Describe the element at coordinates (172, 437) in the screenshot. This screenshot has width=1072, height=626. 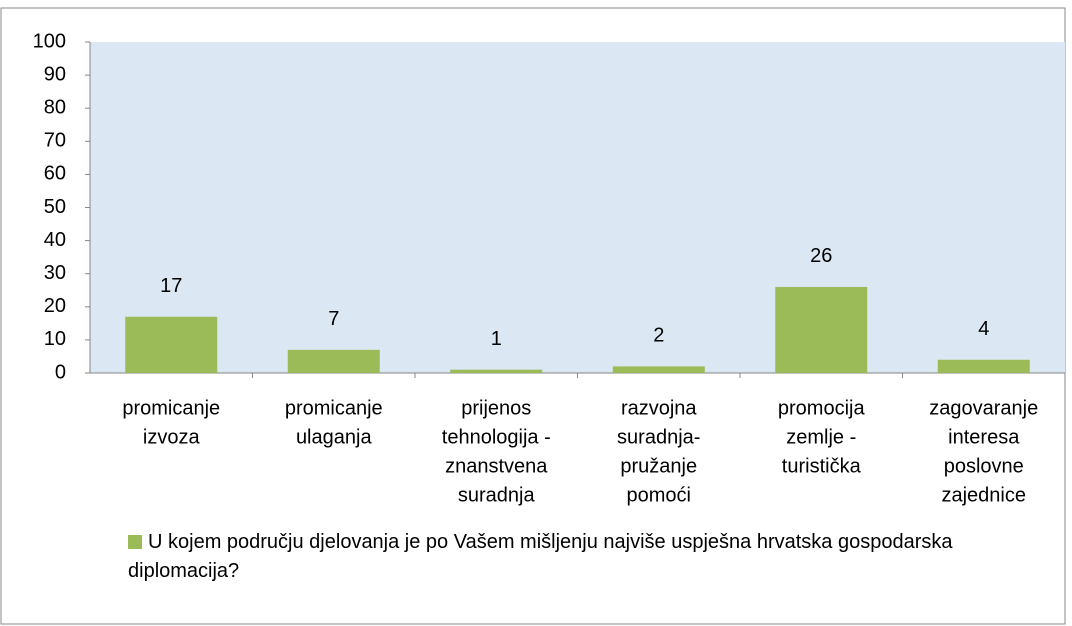
I see `x-tick-label: izvoza` at that location.